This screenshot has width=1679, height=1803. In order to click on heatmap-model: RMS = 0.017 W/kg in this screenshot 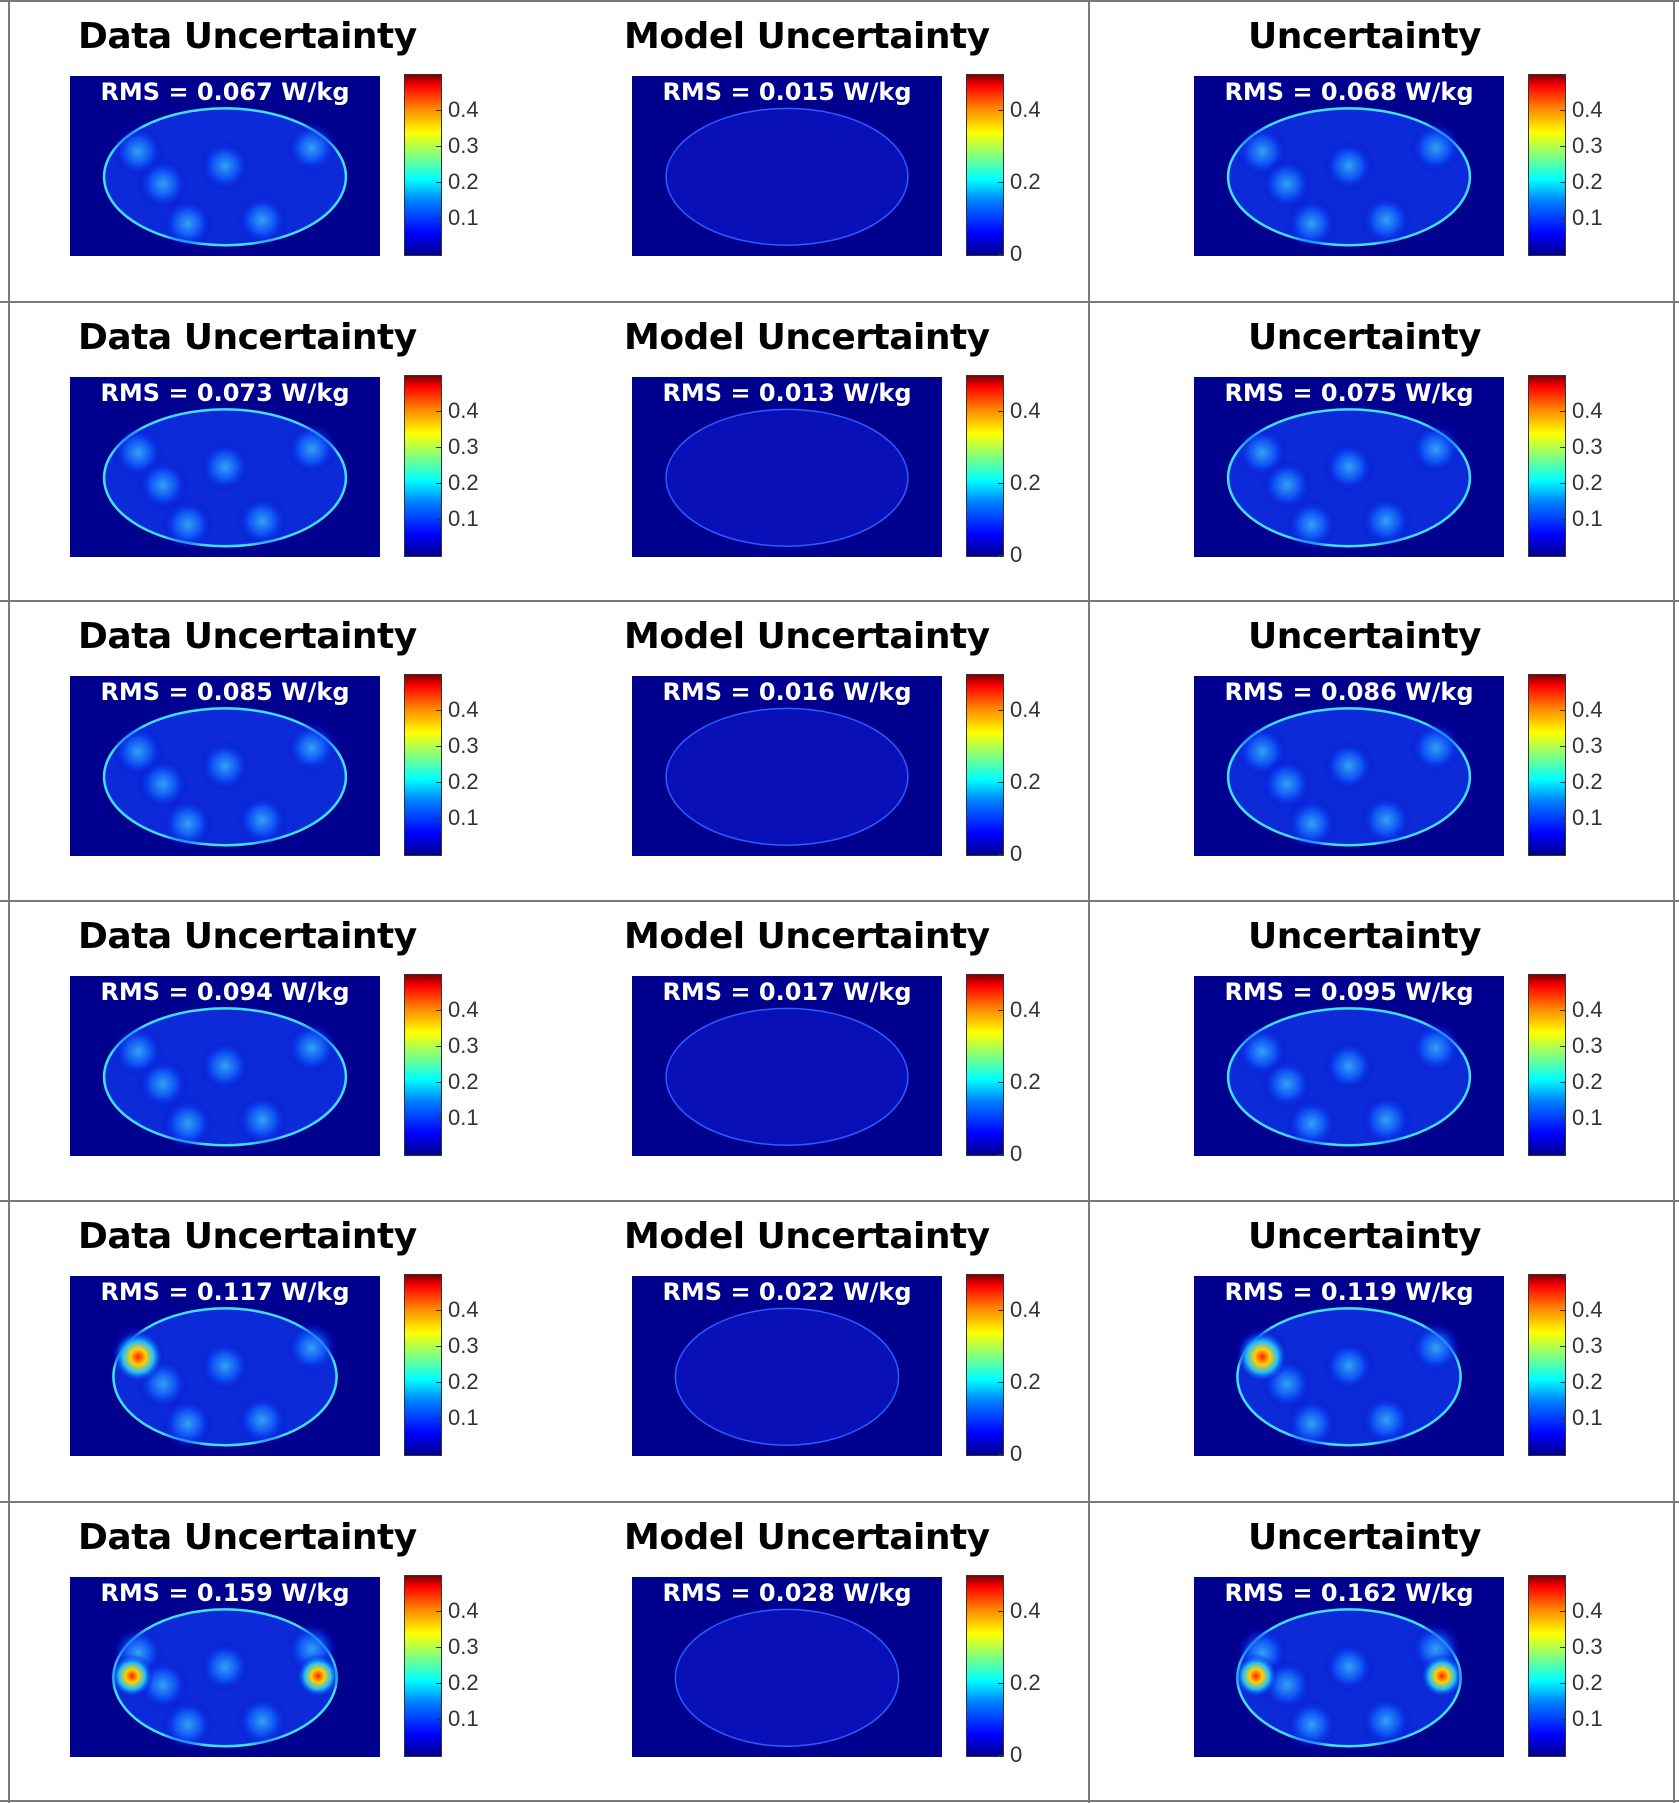, I will do `click(787, 1066)`.